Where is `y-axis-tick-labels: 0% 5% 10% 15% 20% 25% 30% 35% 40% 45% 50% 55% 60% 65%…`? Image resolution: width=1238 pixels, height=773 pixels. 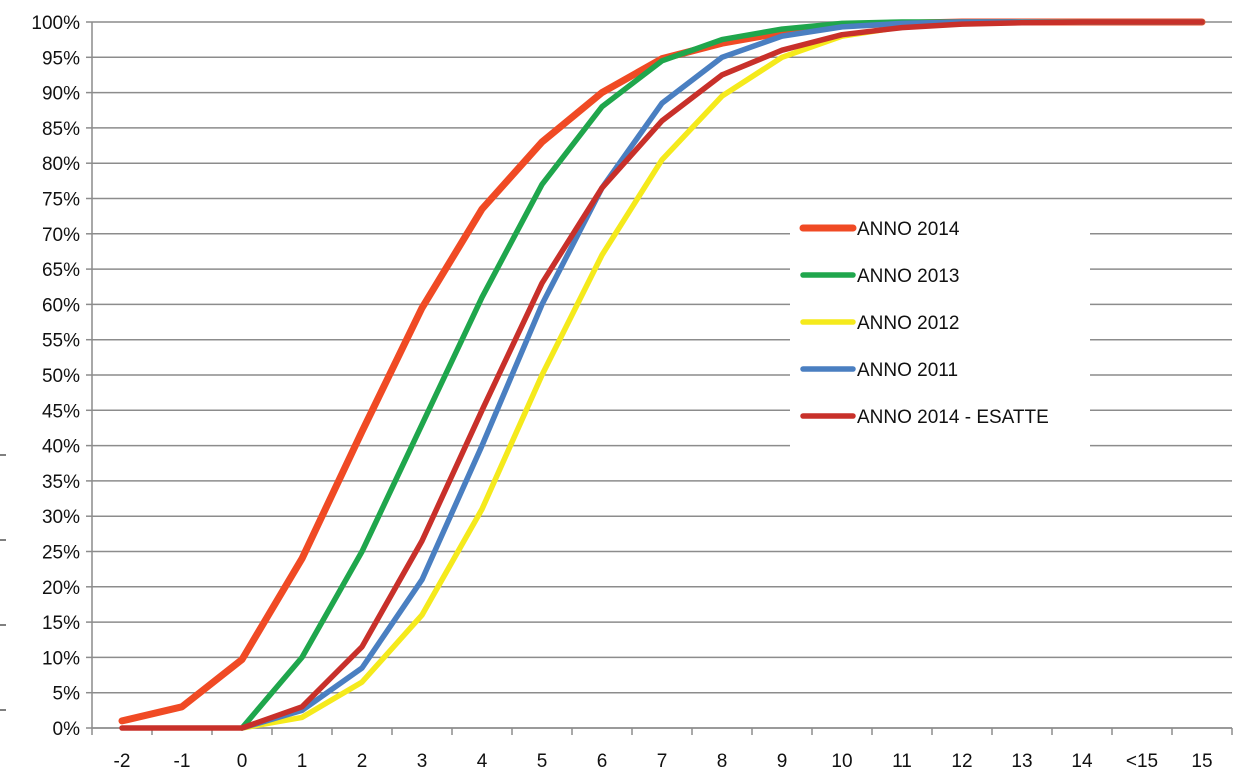
y-axis-tick-labels: 0% 5% 10% 15% 20% 25% 30% 35% 40% 45% 50% 55% 60% 65%… is located at coordinates (55, 376).